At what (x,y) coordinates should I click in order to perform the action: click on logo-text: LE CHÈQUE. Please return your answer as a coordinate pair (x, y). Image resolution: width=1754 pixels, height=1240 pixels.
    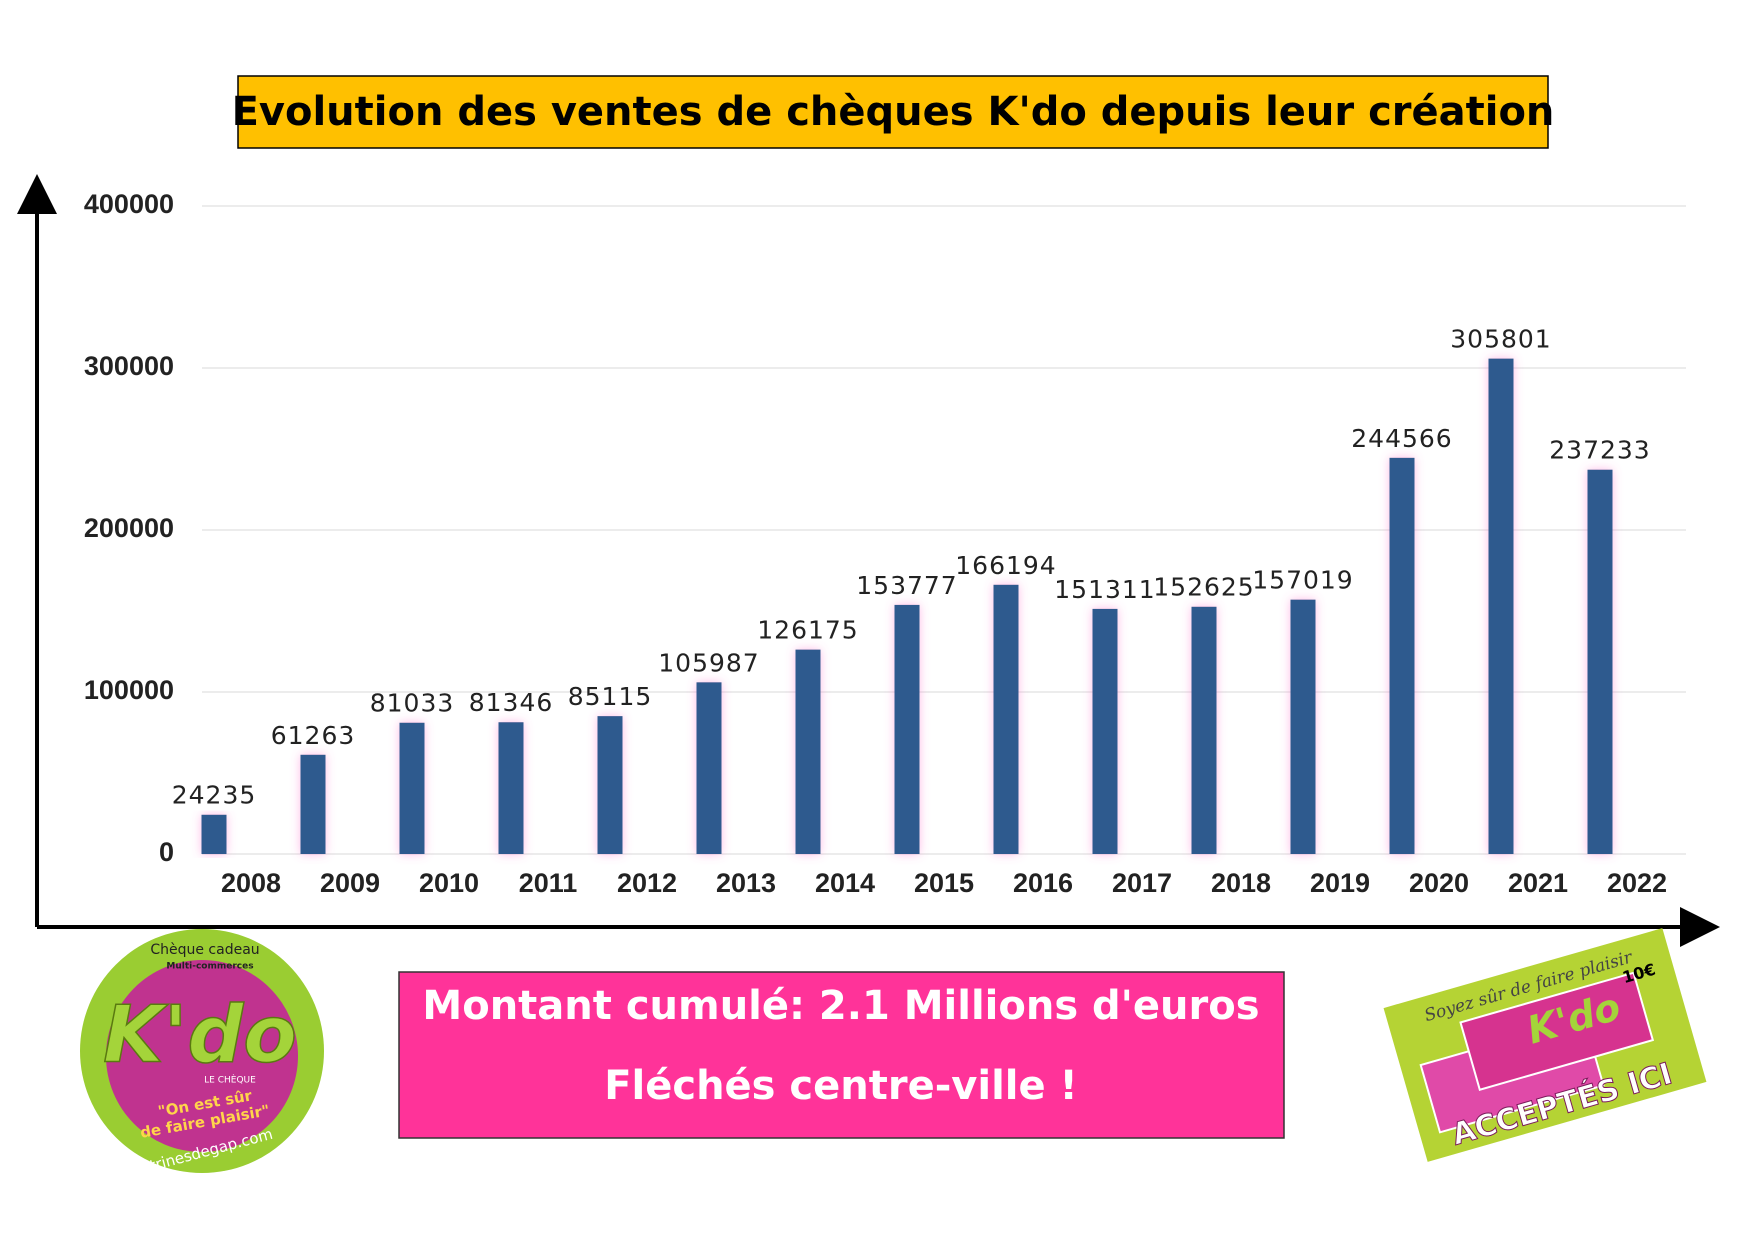
    Looking at the image, I should click on (230, 1080).